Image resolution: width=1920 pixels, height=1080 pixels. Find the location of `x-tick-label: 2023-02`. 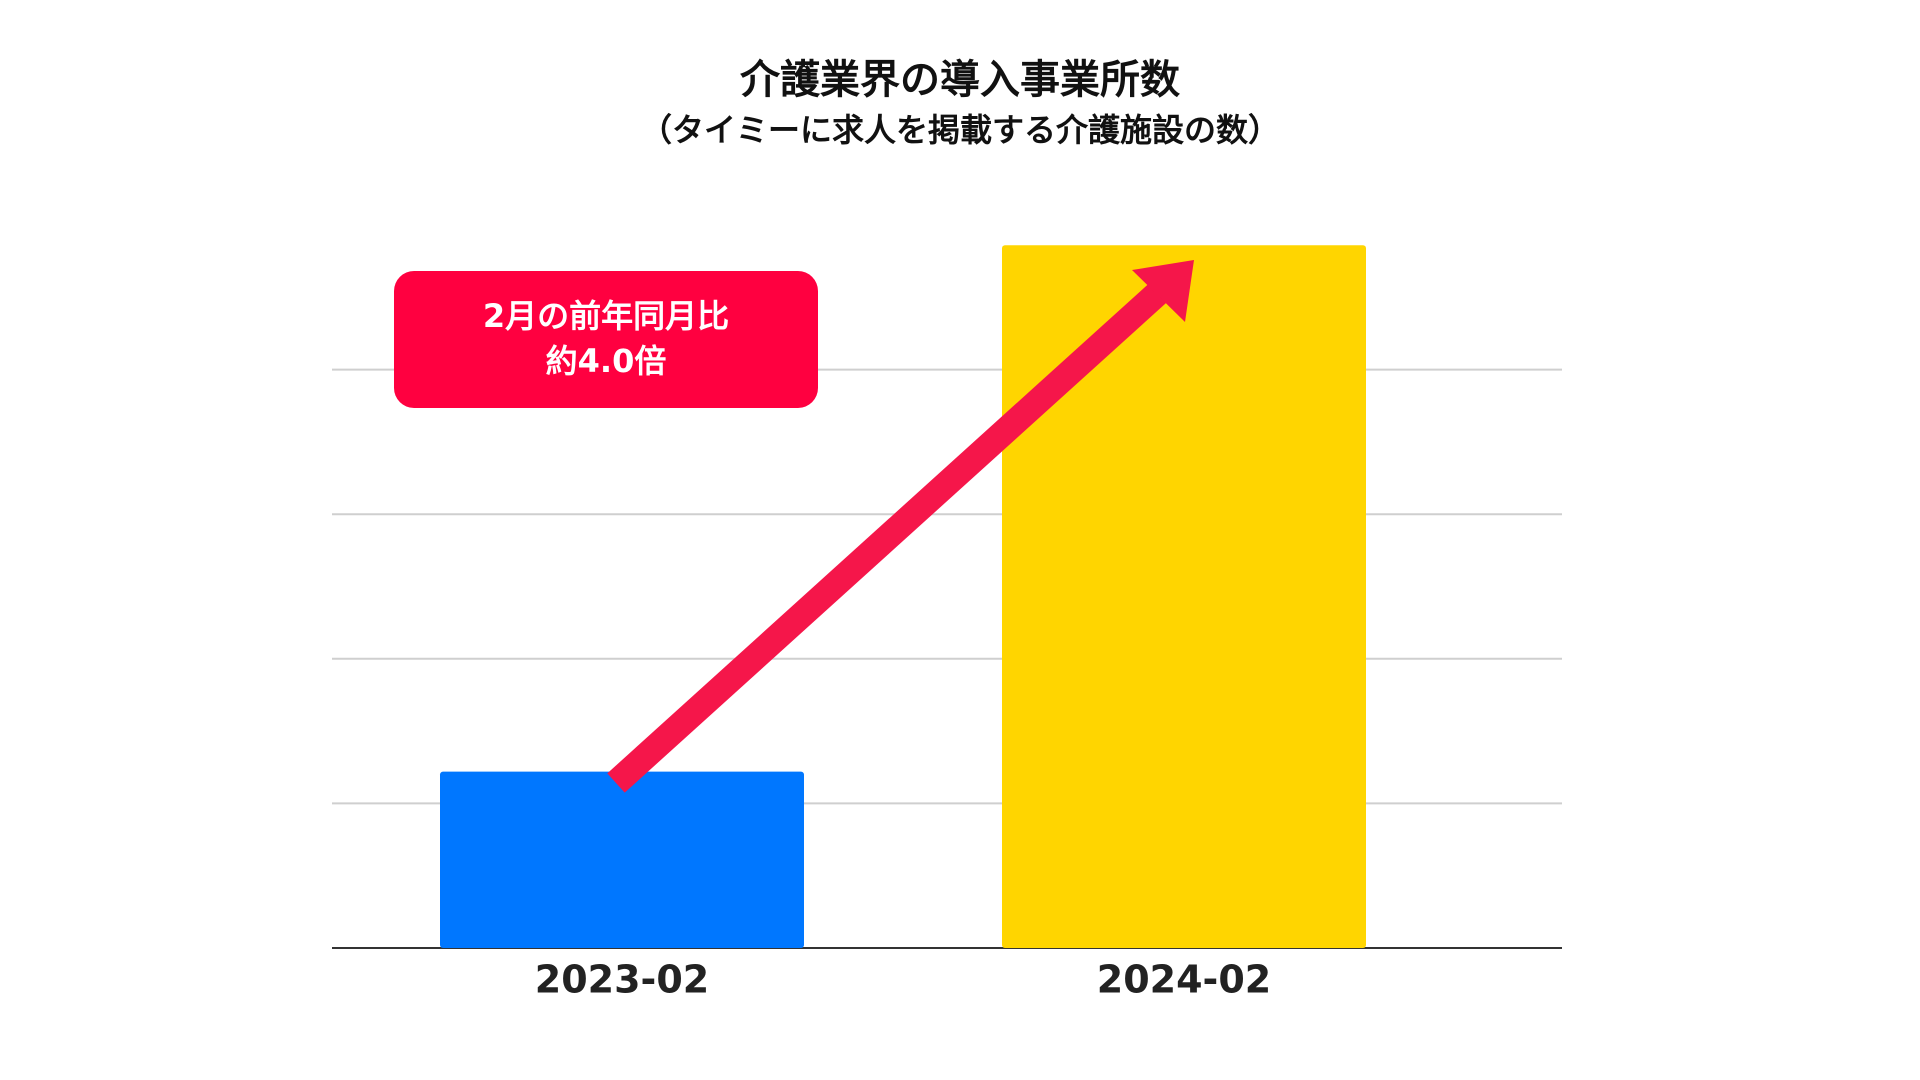

x-tick-label: 2023-02 is located at coordinates (622, 980).